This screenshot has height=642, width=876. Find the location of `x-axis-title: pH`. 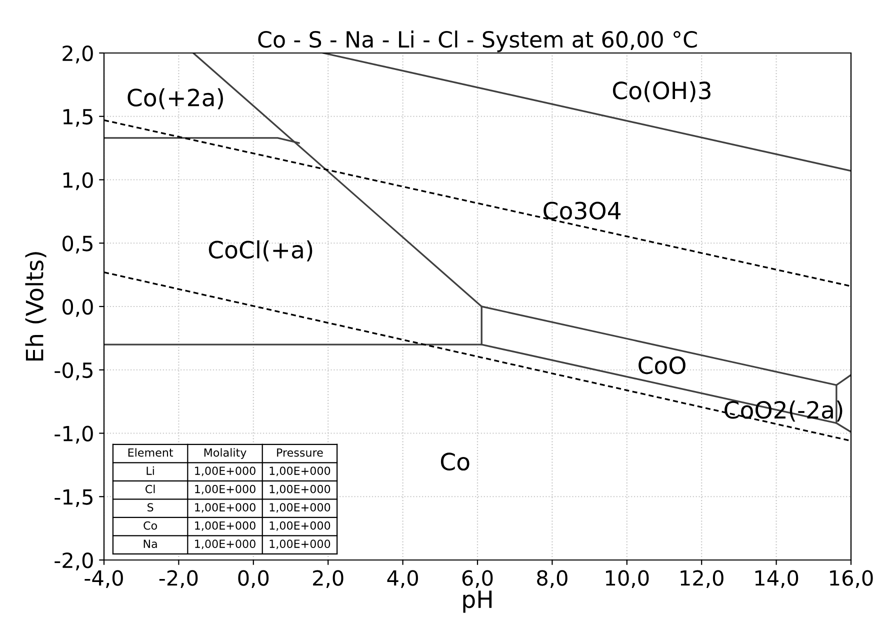

x-axis-title: pH is located at coordinates (477, 601).